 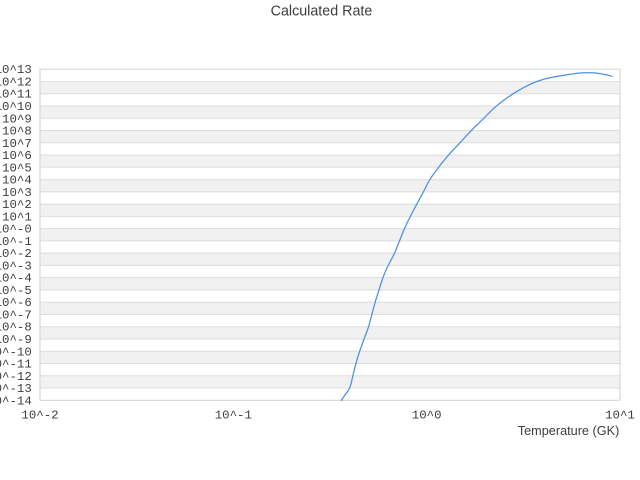 What do you see at coordinates (16, 401) in the screenshot?
I see `svg-text: 10^-14` at bounding box center [16, 401].